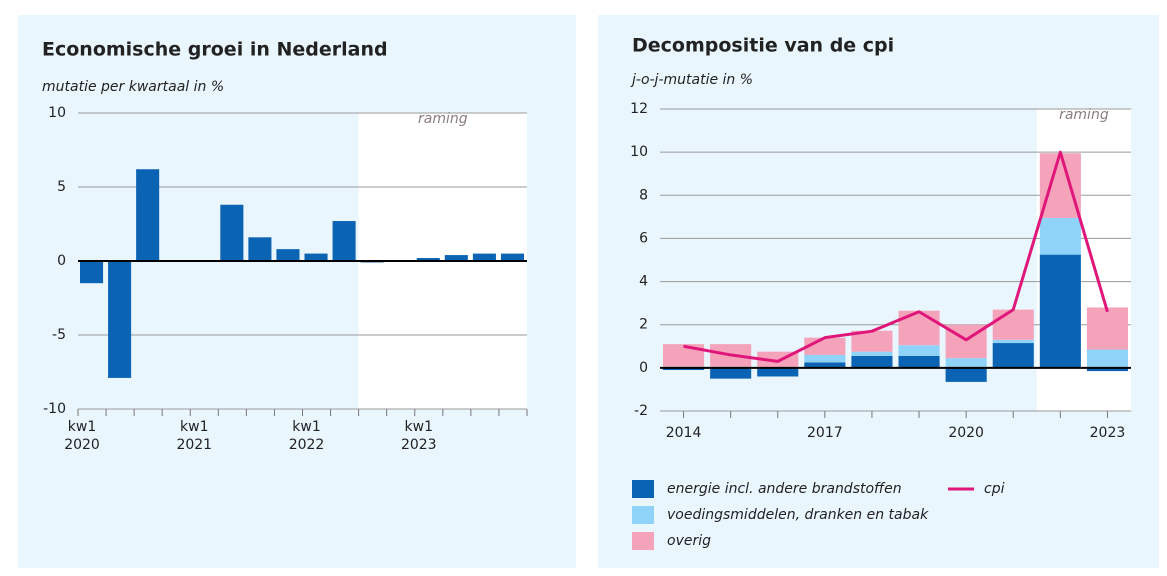 The height and width of the screenshot is (576, 1167). Describe the element at coordinates (54, 409) in the screenshot. I see `y-tick-label: -10` at that location.